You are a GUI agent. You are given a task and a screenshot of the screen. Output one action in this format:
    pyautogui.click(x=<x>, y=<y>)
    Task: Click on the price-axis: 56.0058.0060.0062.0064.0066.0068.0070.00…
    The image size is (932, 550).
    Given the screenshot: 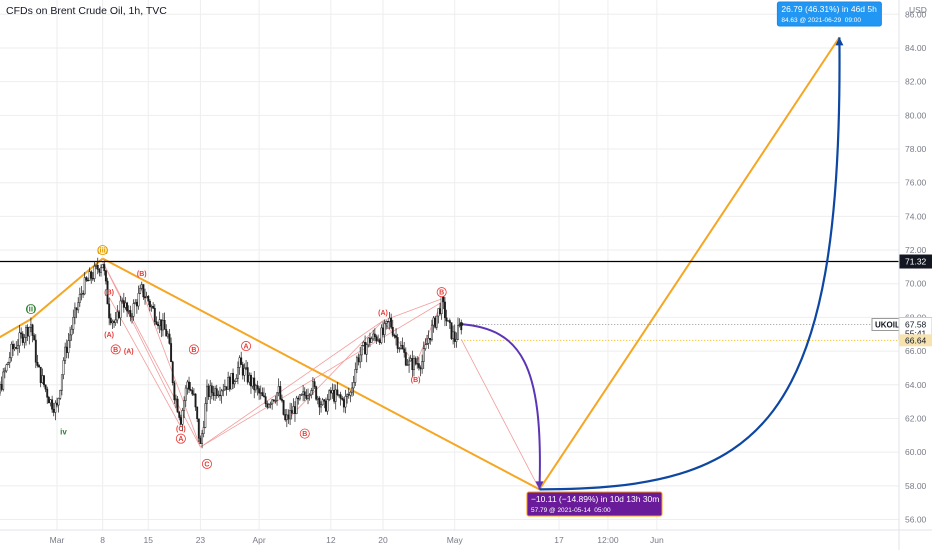 What is the action you would take?
    pyautogui.click(x=901, y=275)
    